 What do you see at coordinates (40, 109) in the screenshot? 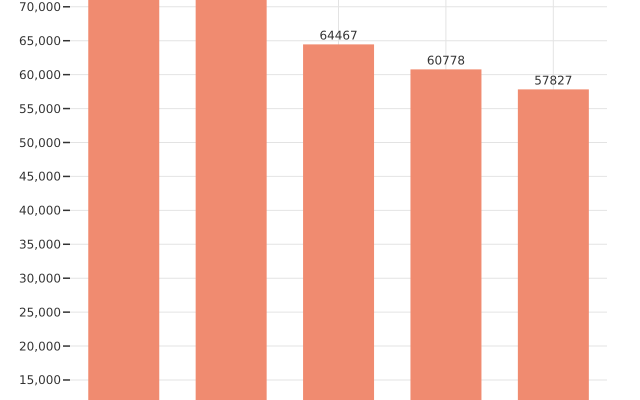
I see `y-tick-label: 55,000` at bounding box center [40, 109].